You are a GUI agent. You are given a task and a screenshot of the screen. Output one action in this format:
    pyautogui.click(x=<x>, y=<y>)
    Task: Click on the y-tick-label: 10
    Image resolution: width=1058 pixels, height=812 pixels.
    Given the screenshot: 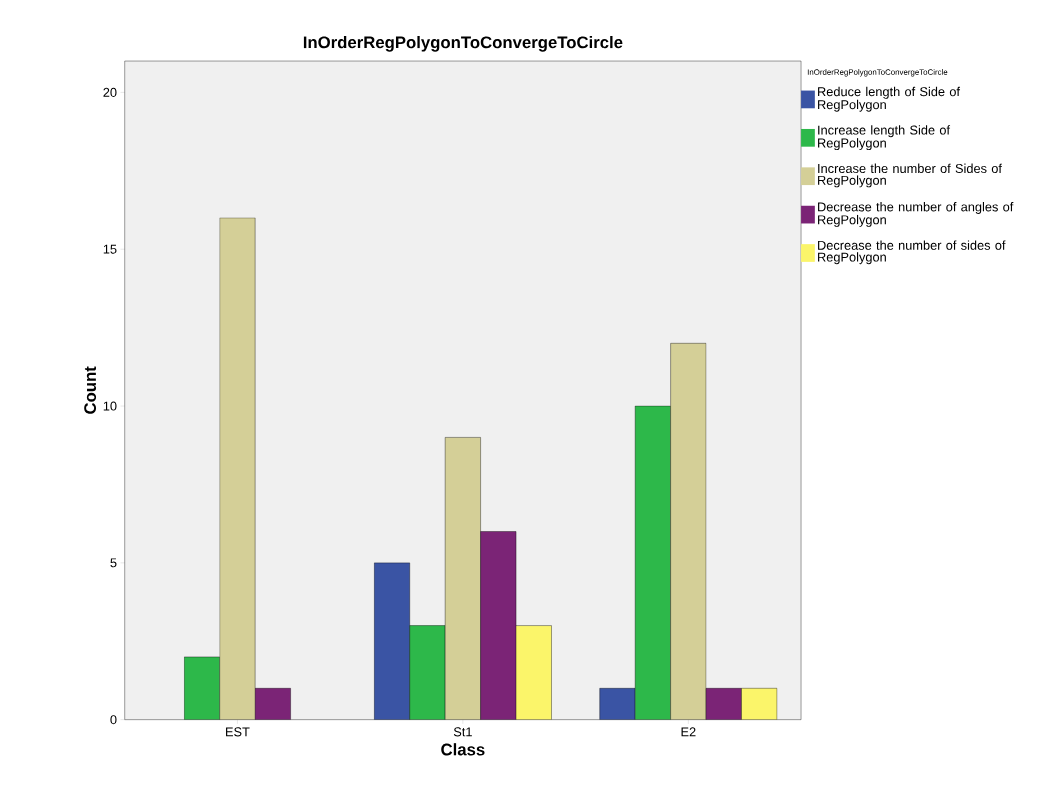 What is the action you would take?
    pyautogui.click(x=110, y=406)
    